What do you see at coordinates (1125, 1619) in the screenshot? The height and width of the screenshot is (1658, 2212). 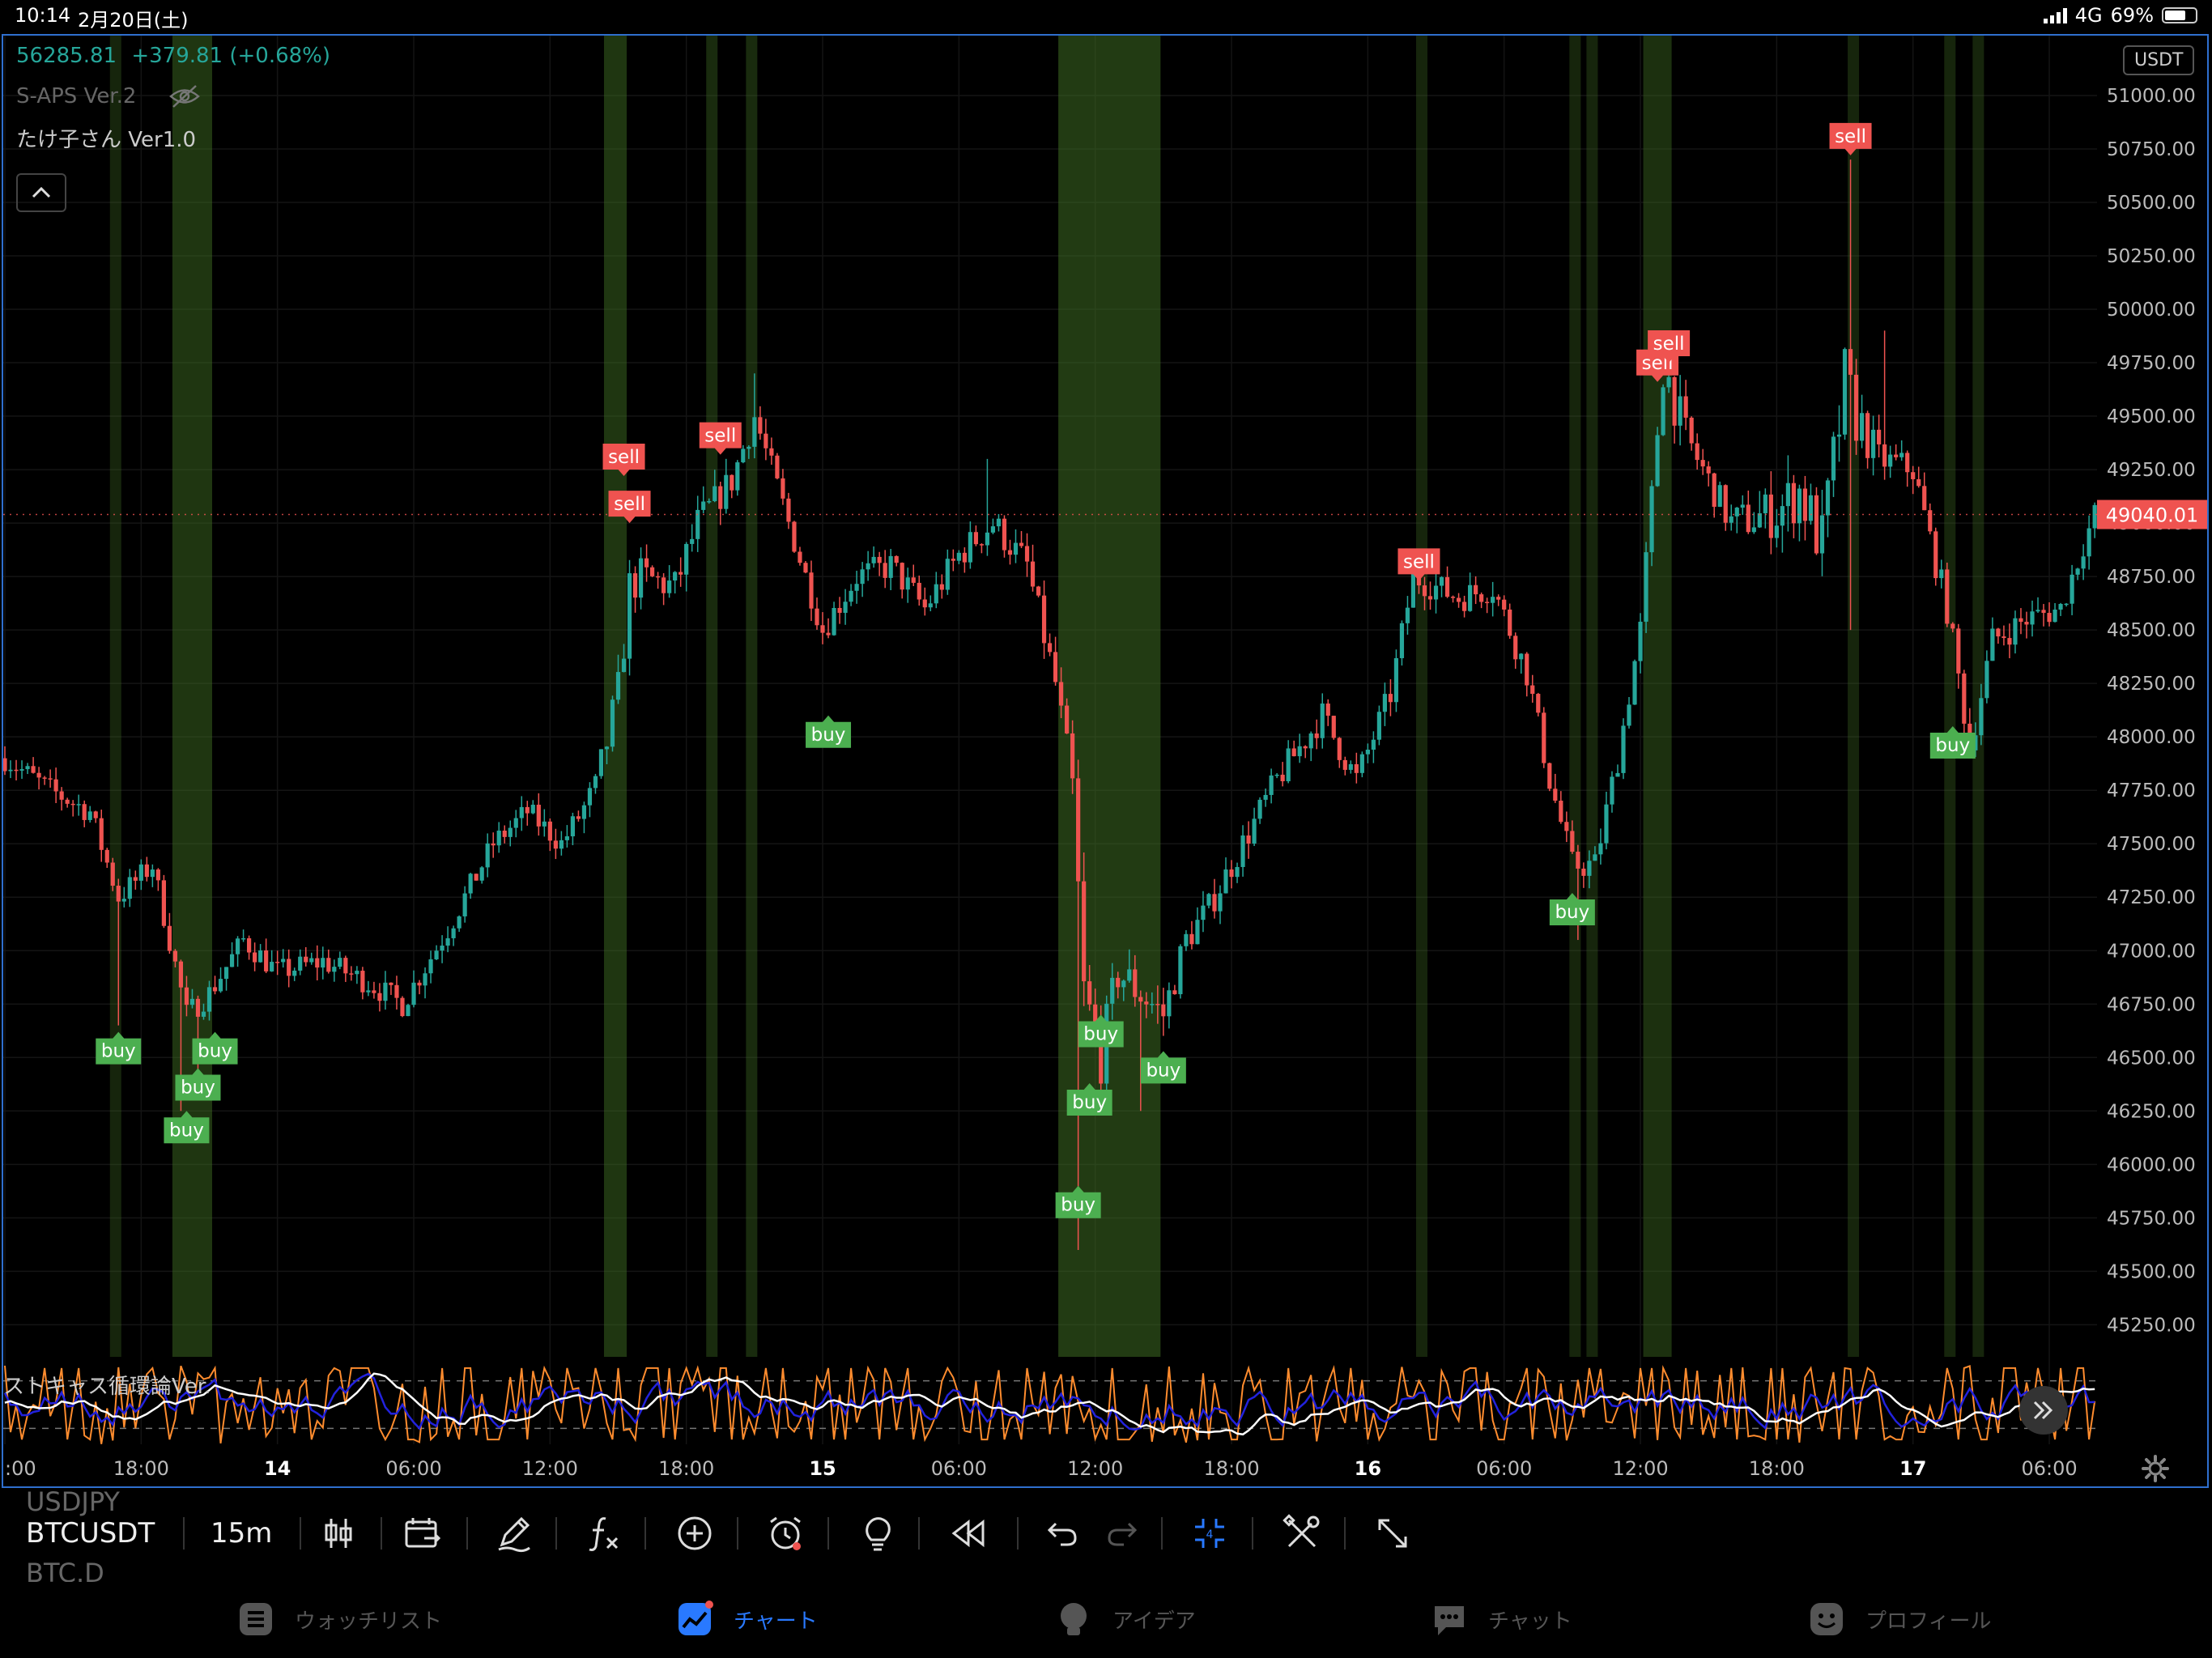 I see `tab-ideas: アイデア` at bounding box center [1125, 1619].